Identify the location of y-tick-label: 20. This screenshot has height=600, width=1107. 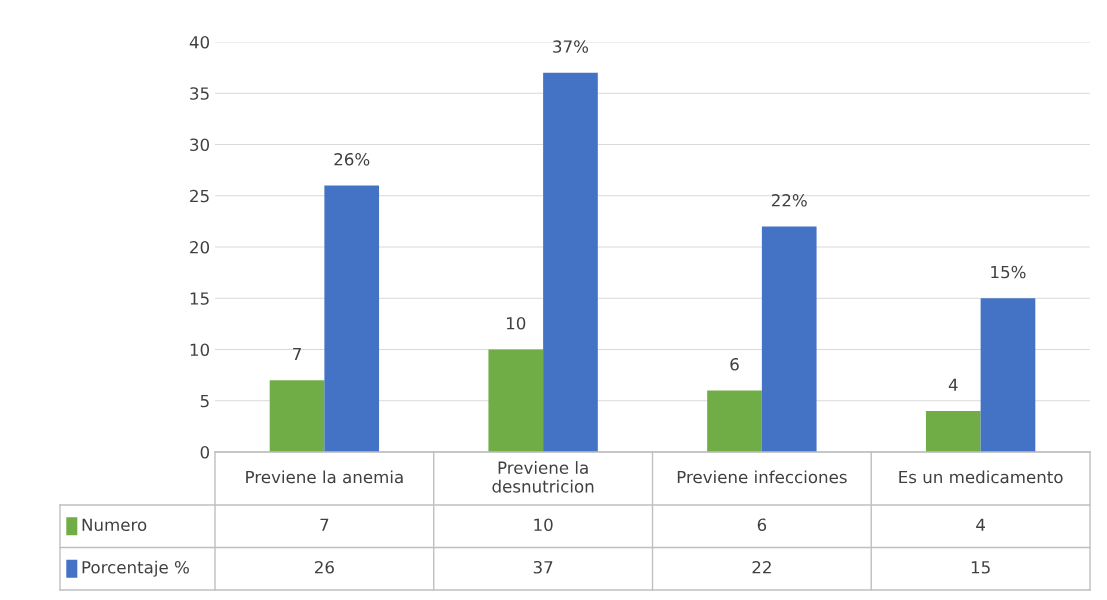
(200, 247).